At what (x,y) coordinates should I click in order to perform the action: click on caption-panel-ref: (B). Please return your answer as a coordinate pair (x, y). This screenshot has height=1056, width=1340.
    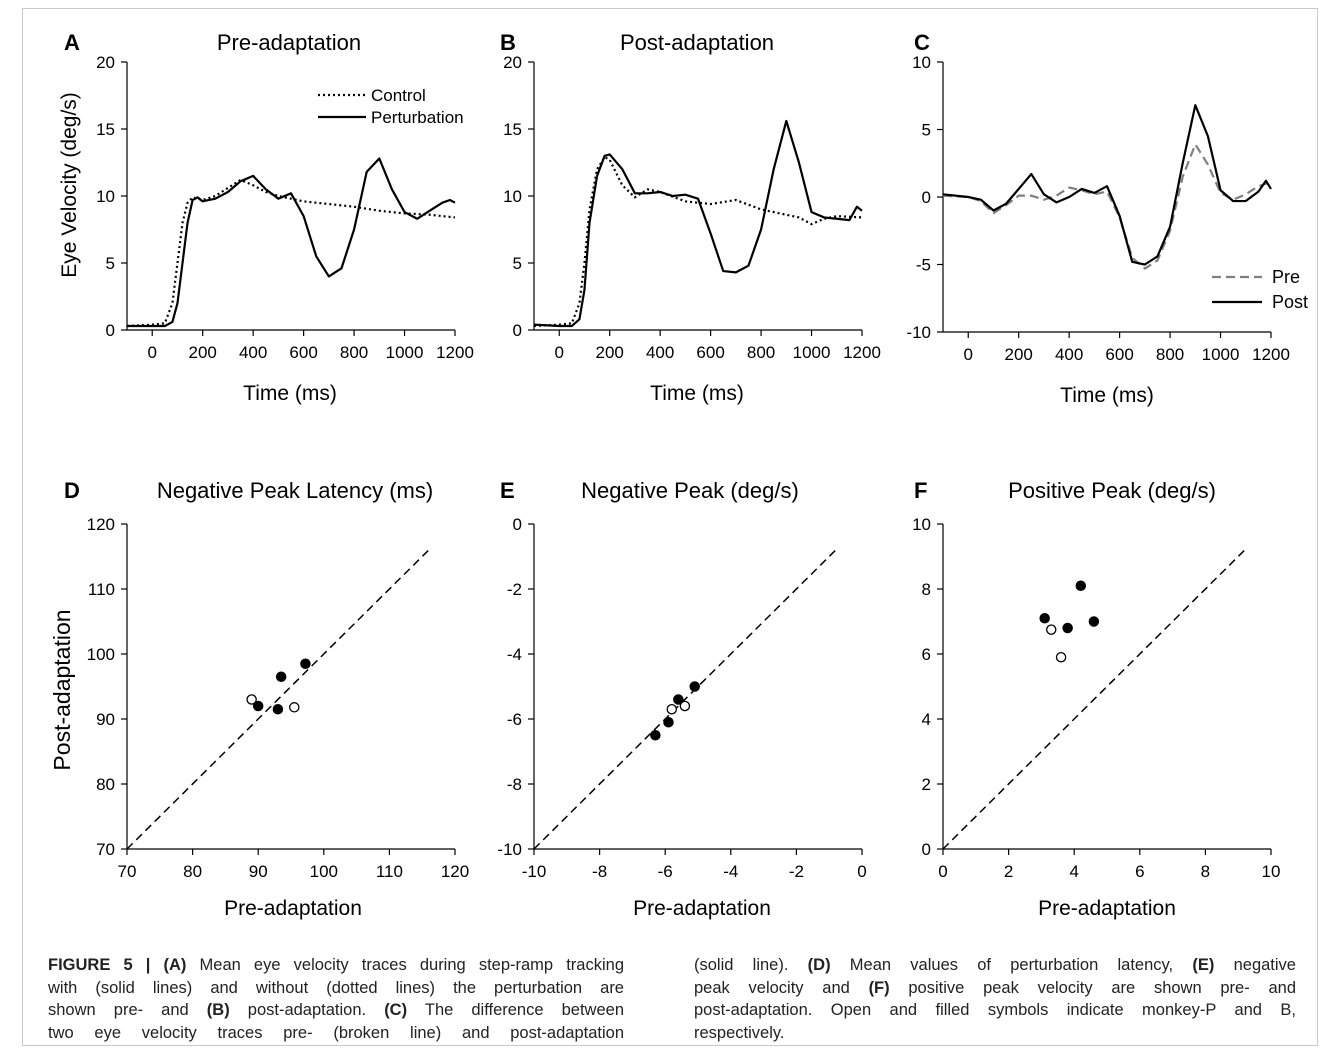
    Looking at the image, I should click on (218, 1010).